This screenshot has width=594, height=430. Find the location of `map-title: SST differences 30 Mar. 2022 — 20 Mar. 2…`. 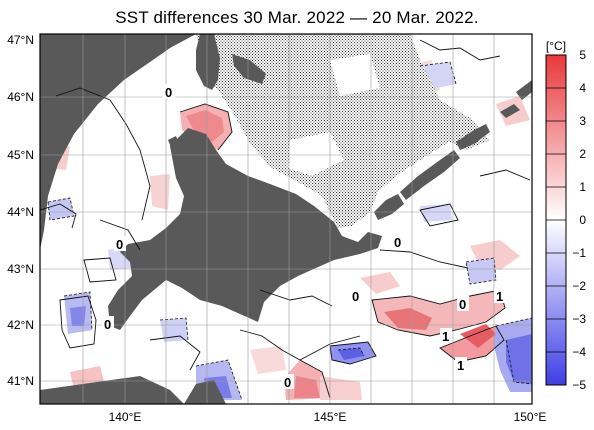

map-title: SST differences 30 Mar. 2022 — 20 Mar. 2… is located at coordinates (297, 17).